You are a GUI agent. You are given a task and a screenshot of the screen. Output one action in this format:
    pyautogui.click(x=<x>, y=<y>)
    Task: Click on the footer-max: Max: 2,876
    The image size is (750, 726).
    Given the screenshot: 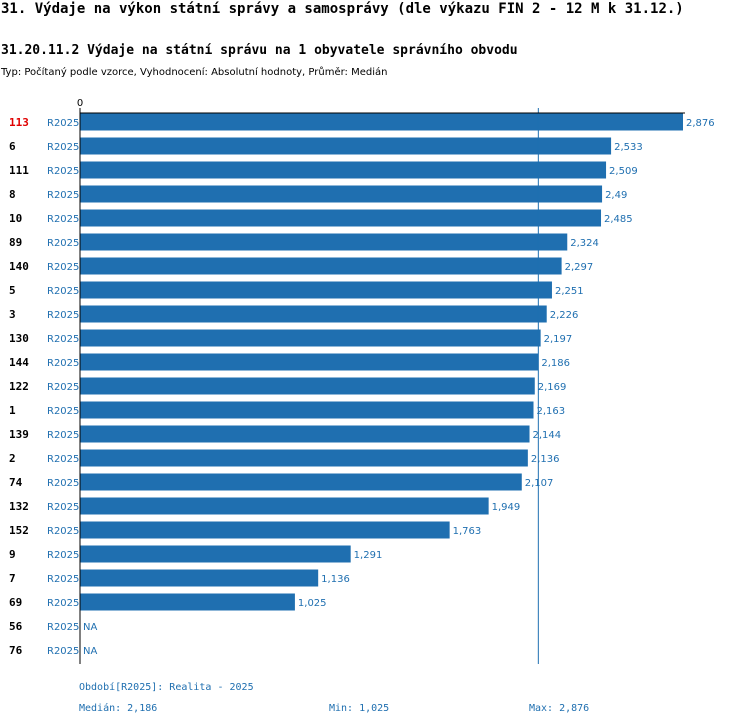 What is the action you would take?
    pyautogui.click(x=559, y=708)
    